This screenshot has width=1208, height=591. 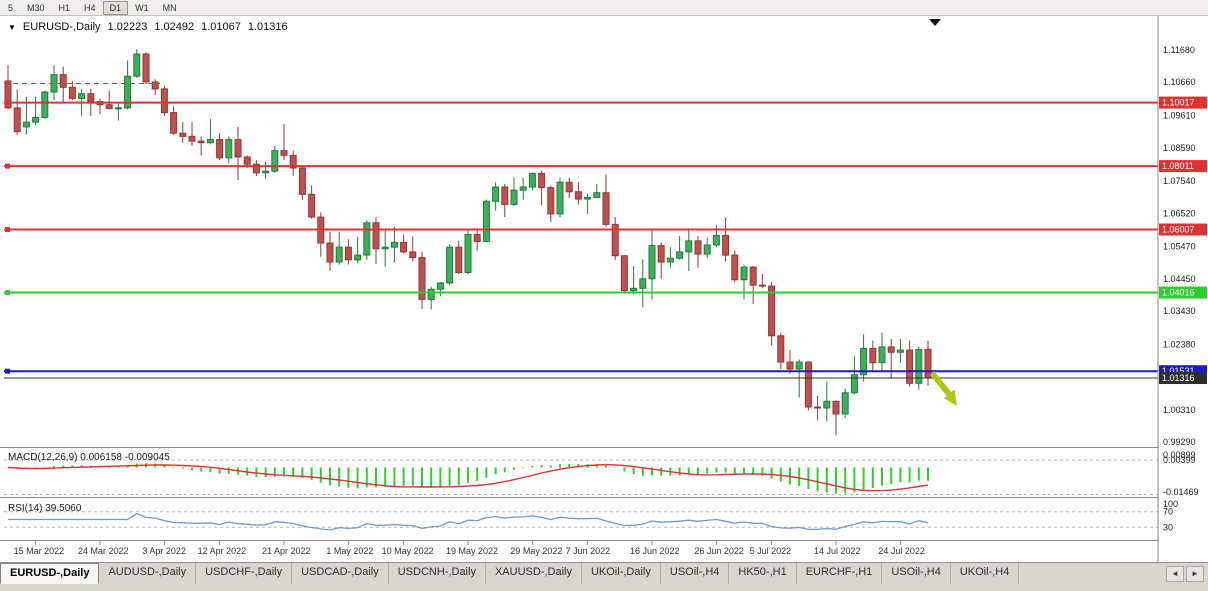 What do you see at coordinates (1179, 50) in the screenshot?
I see `svg-text: 1.11680` at bounding box center [1179, 50].